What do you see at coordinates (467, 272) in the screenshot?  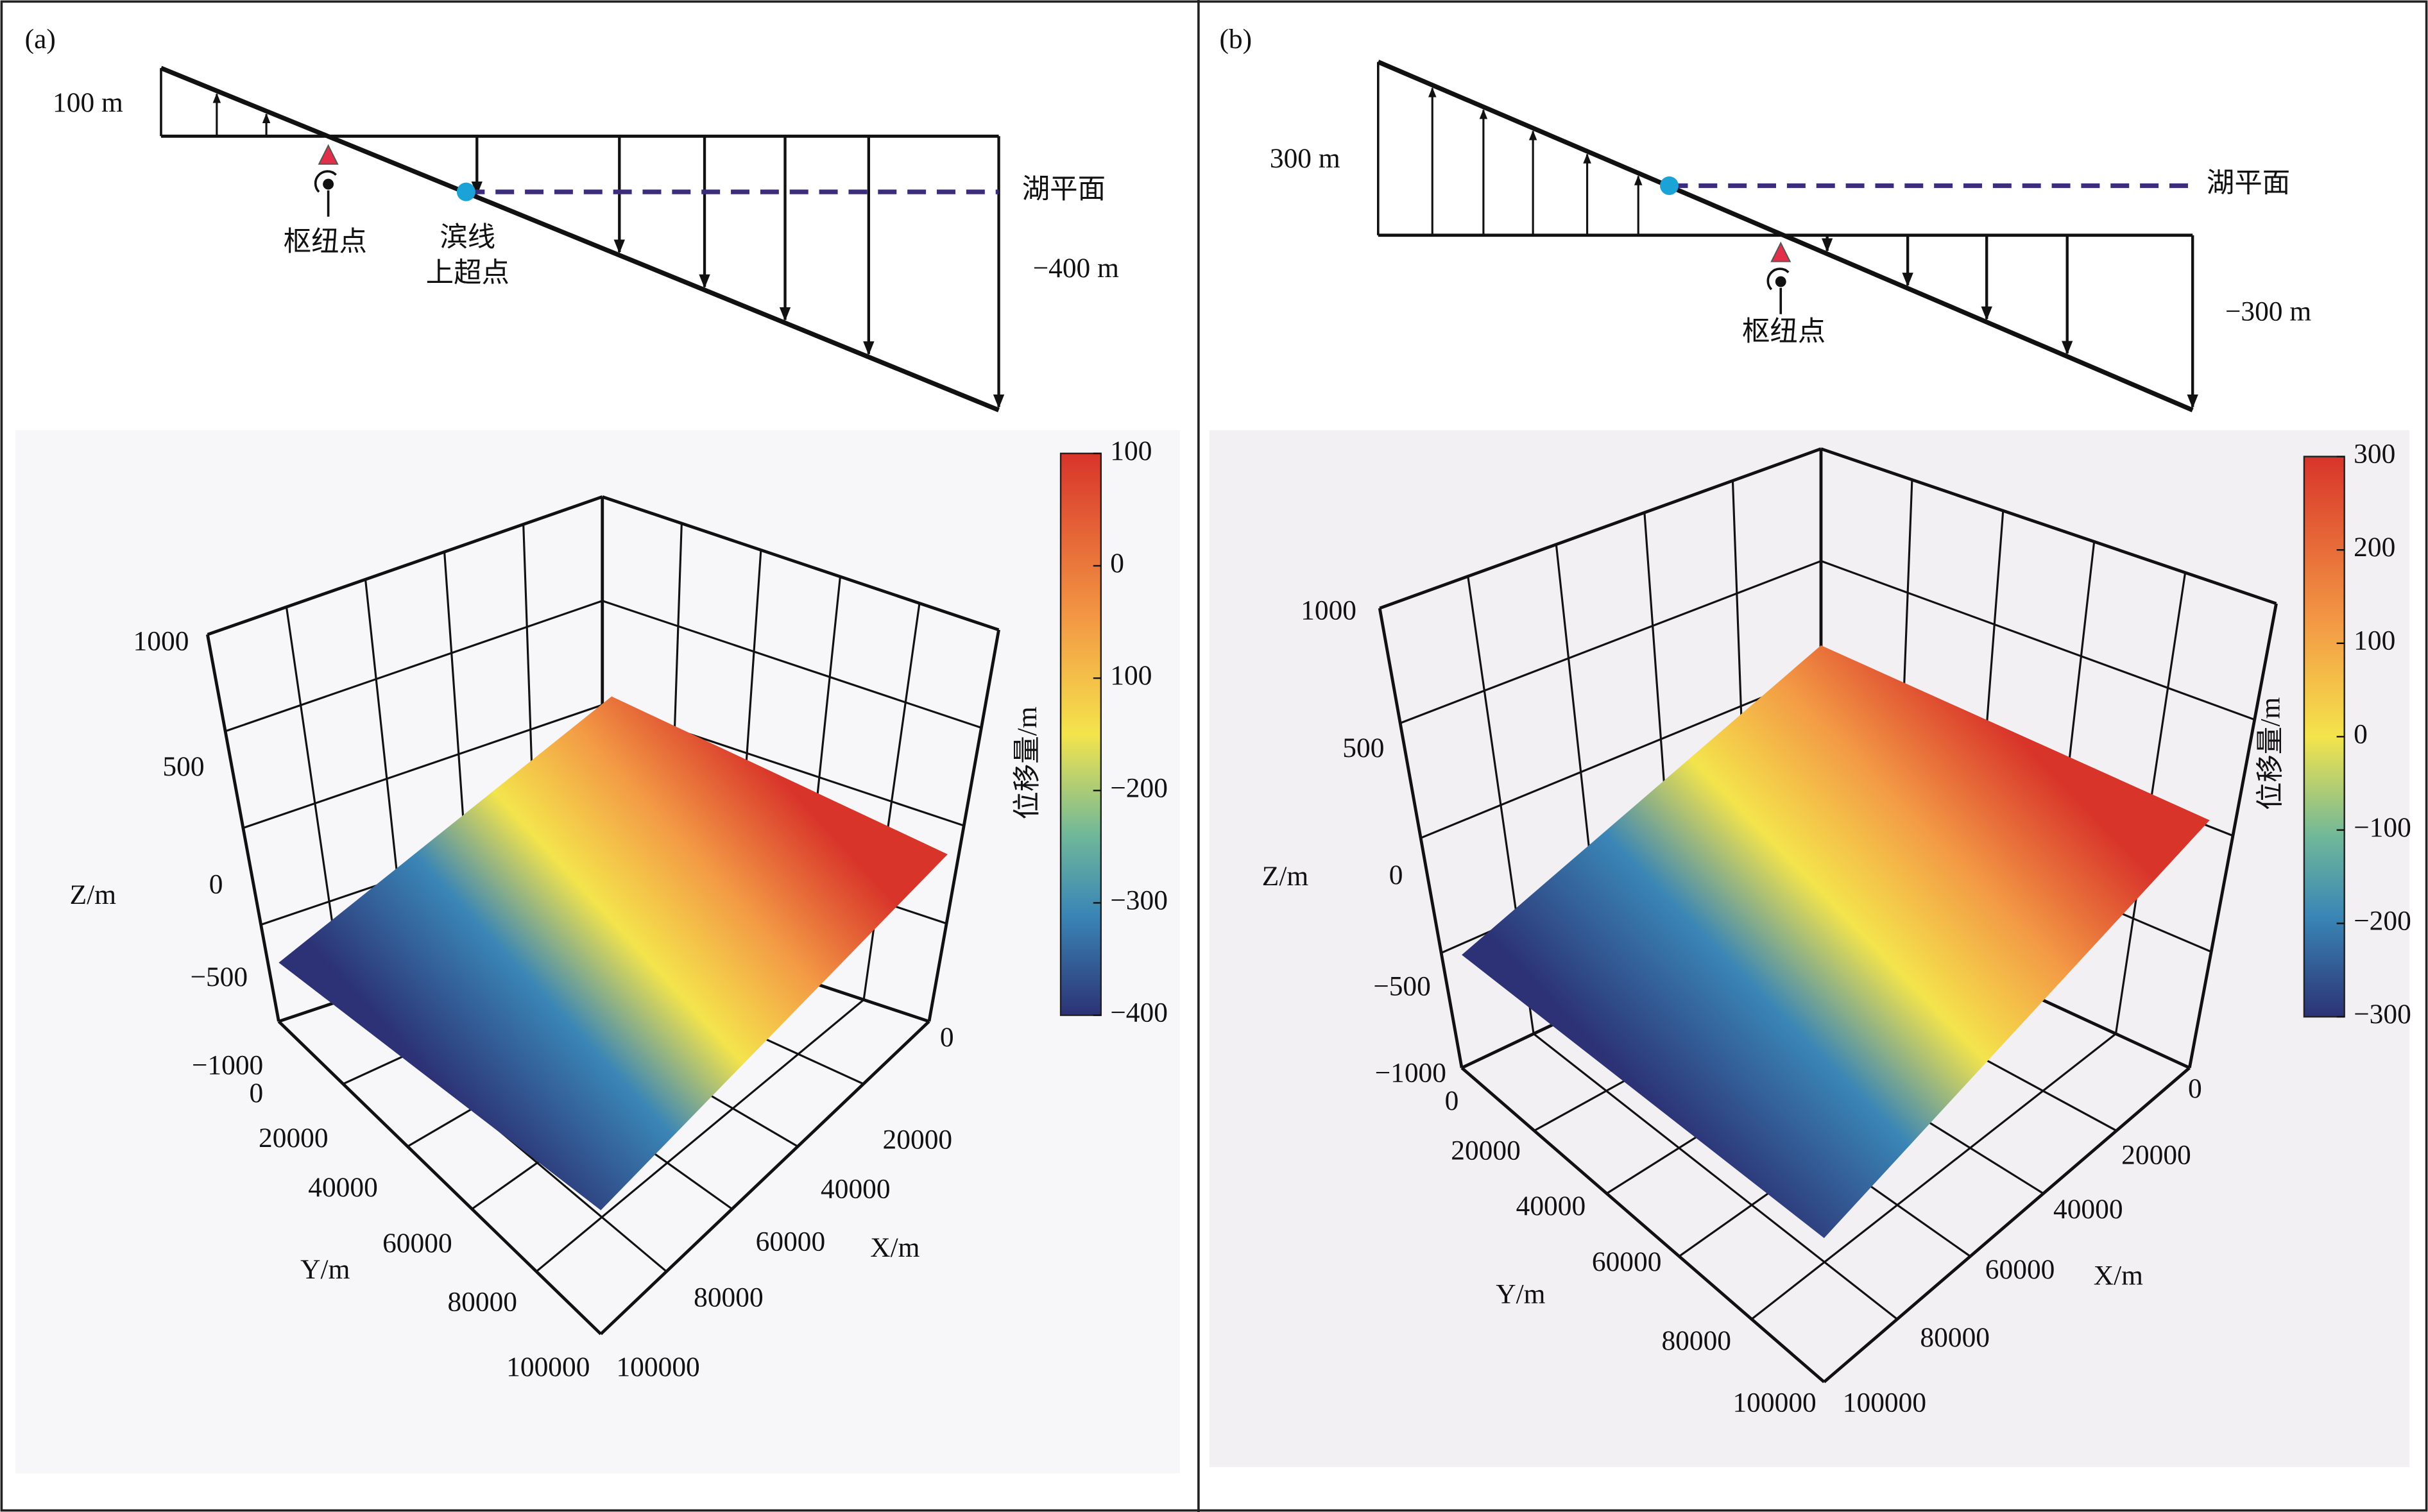 I see `onlap-label: 上超点` at bounding box center [467, 272].